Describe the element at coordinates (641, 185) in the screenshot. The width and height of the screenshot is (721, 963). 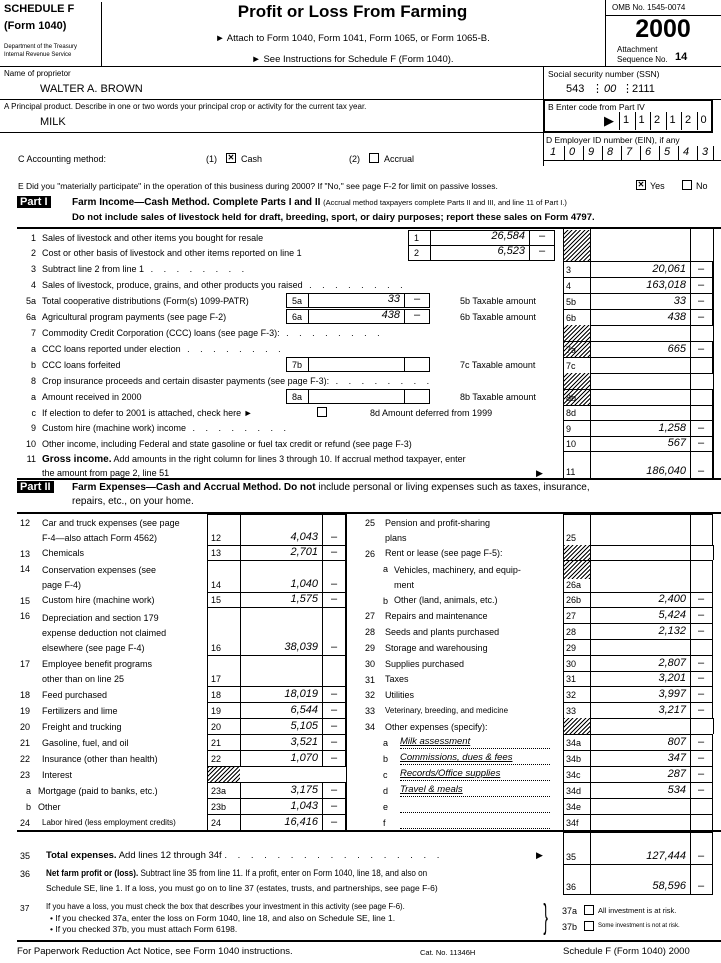
I see `participate-yes-checkbox: ✕` at that location.